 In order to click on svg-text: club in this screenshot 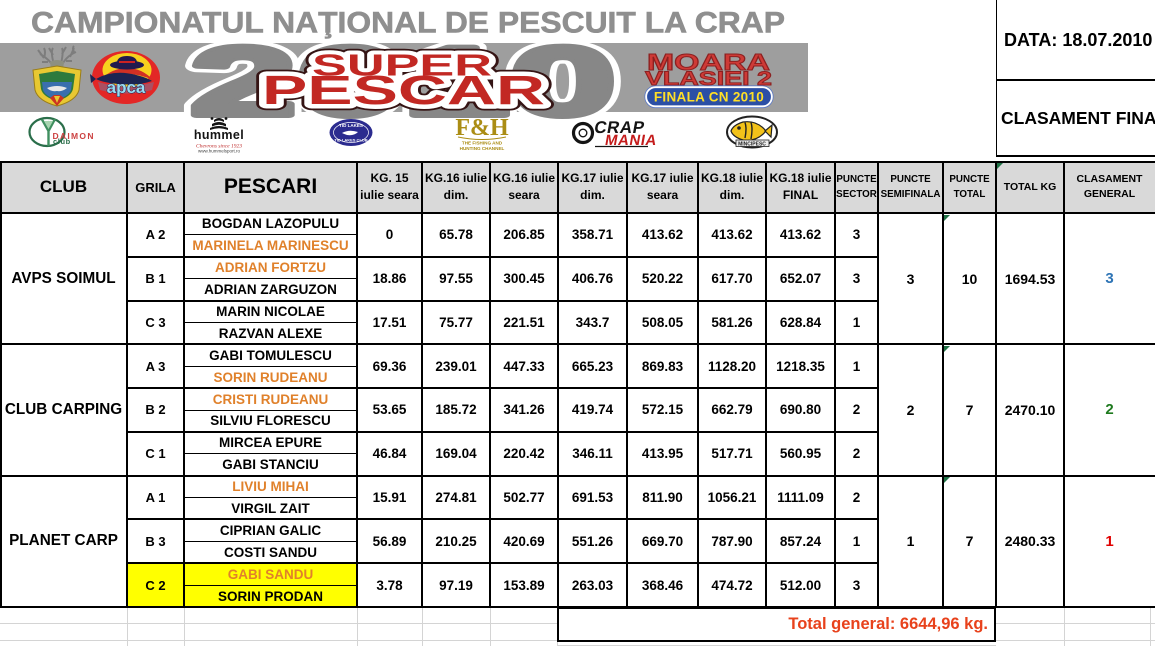, I will do `click(62, 141)`.